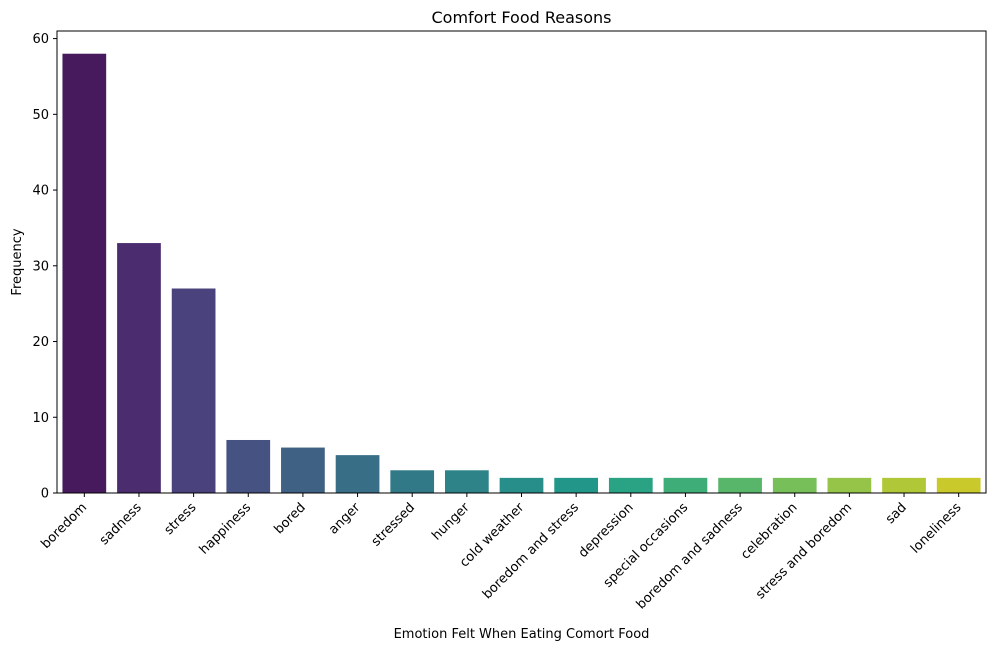 The width and height of the screenshot is (996, 651). What do you see at coordinates (357, 474) in the screenshot?
I see `bar-anger` at bounding box center [357, 474].